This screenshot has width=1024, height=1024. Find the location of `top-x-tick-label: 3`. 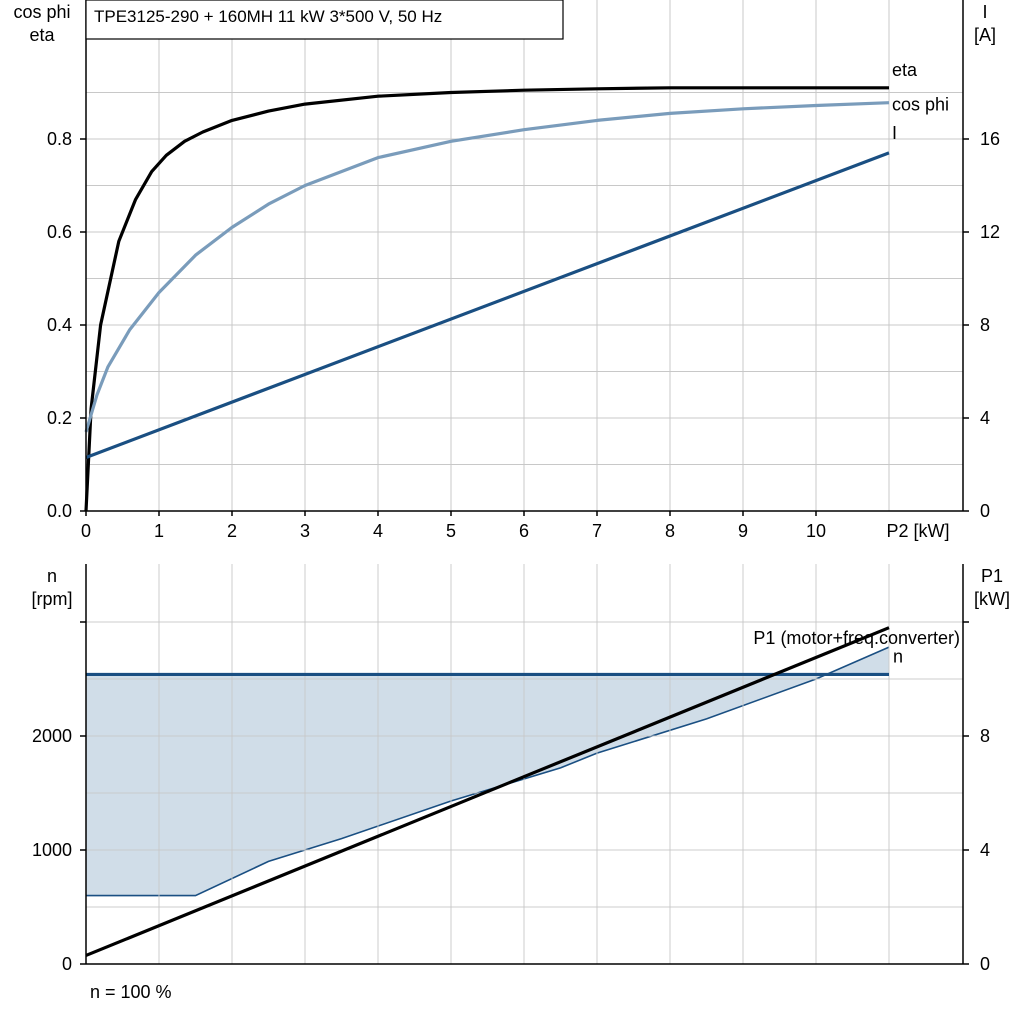

top-x-tick-label: 3 is located at coordinates (305, 531).